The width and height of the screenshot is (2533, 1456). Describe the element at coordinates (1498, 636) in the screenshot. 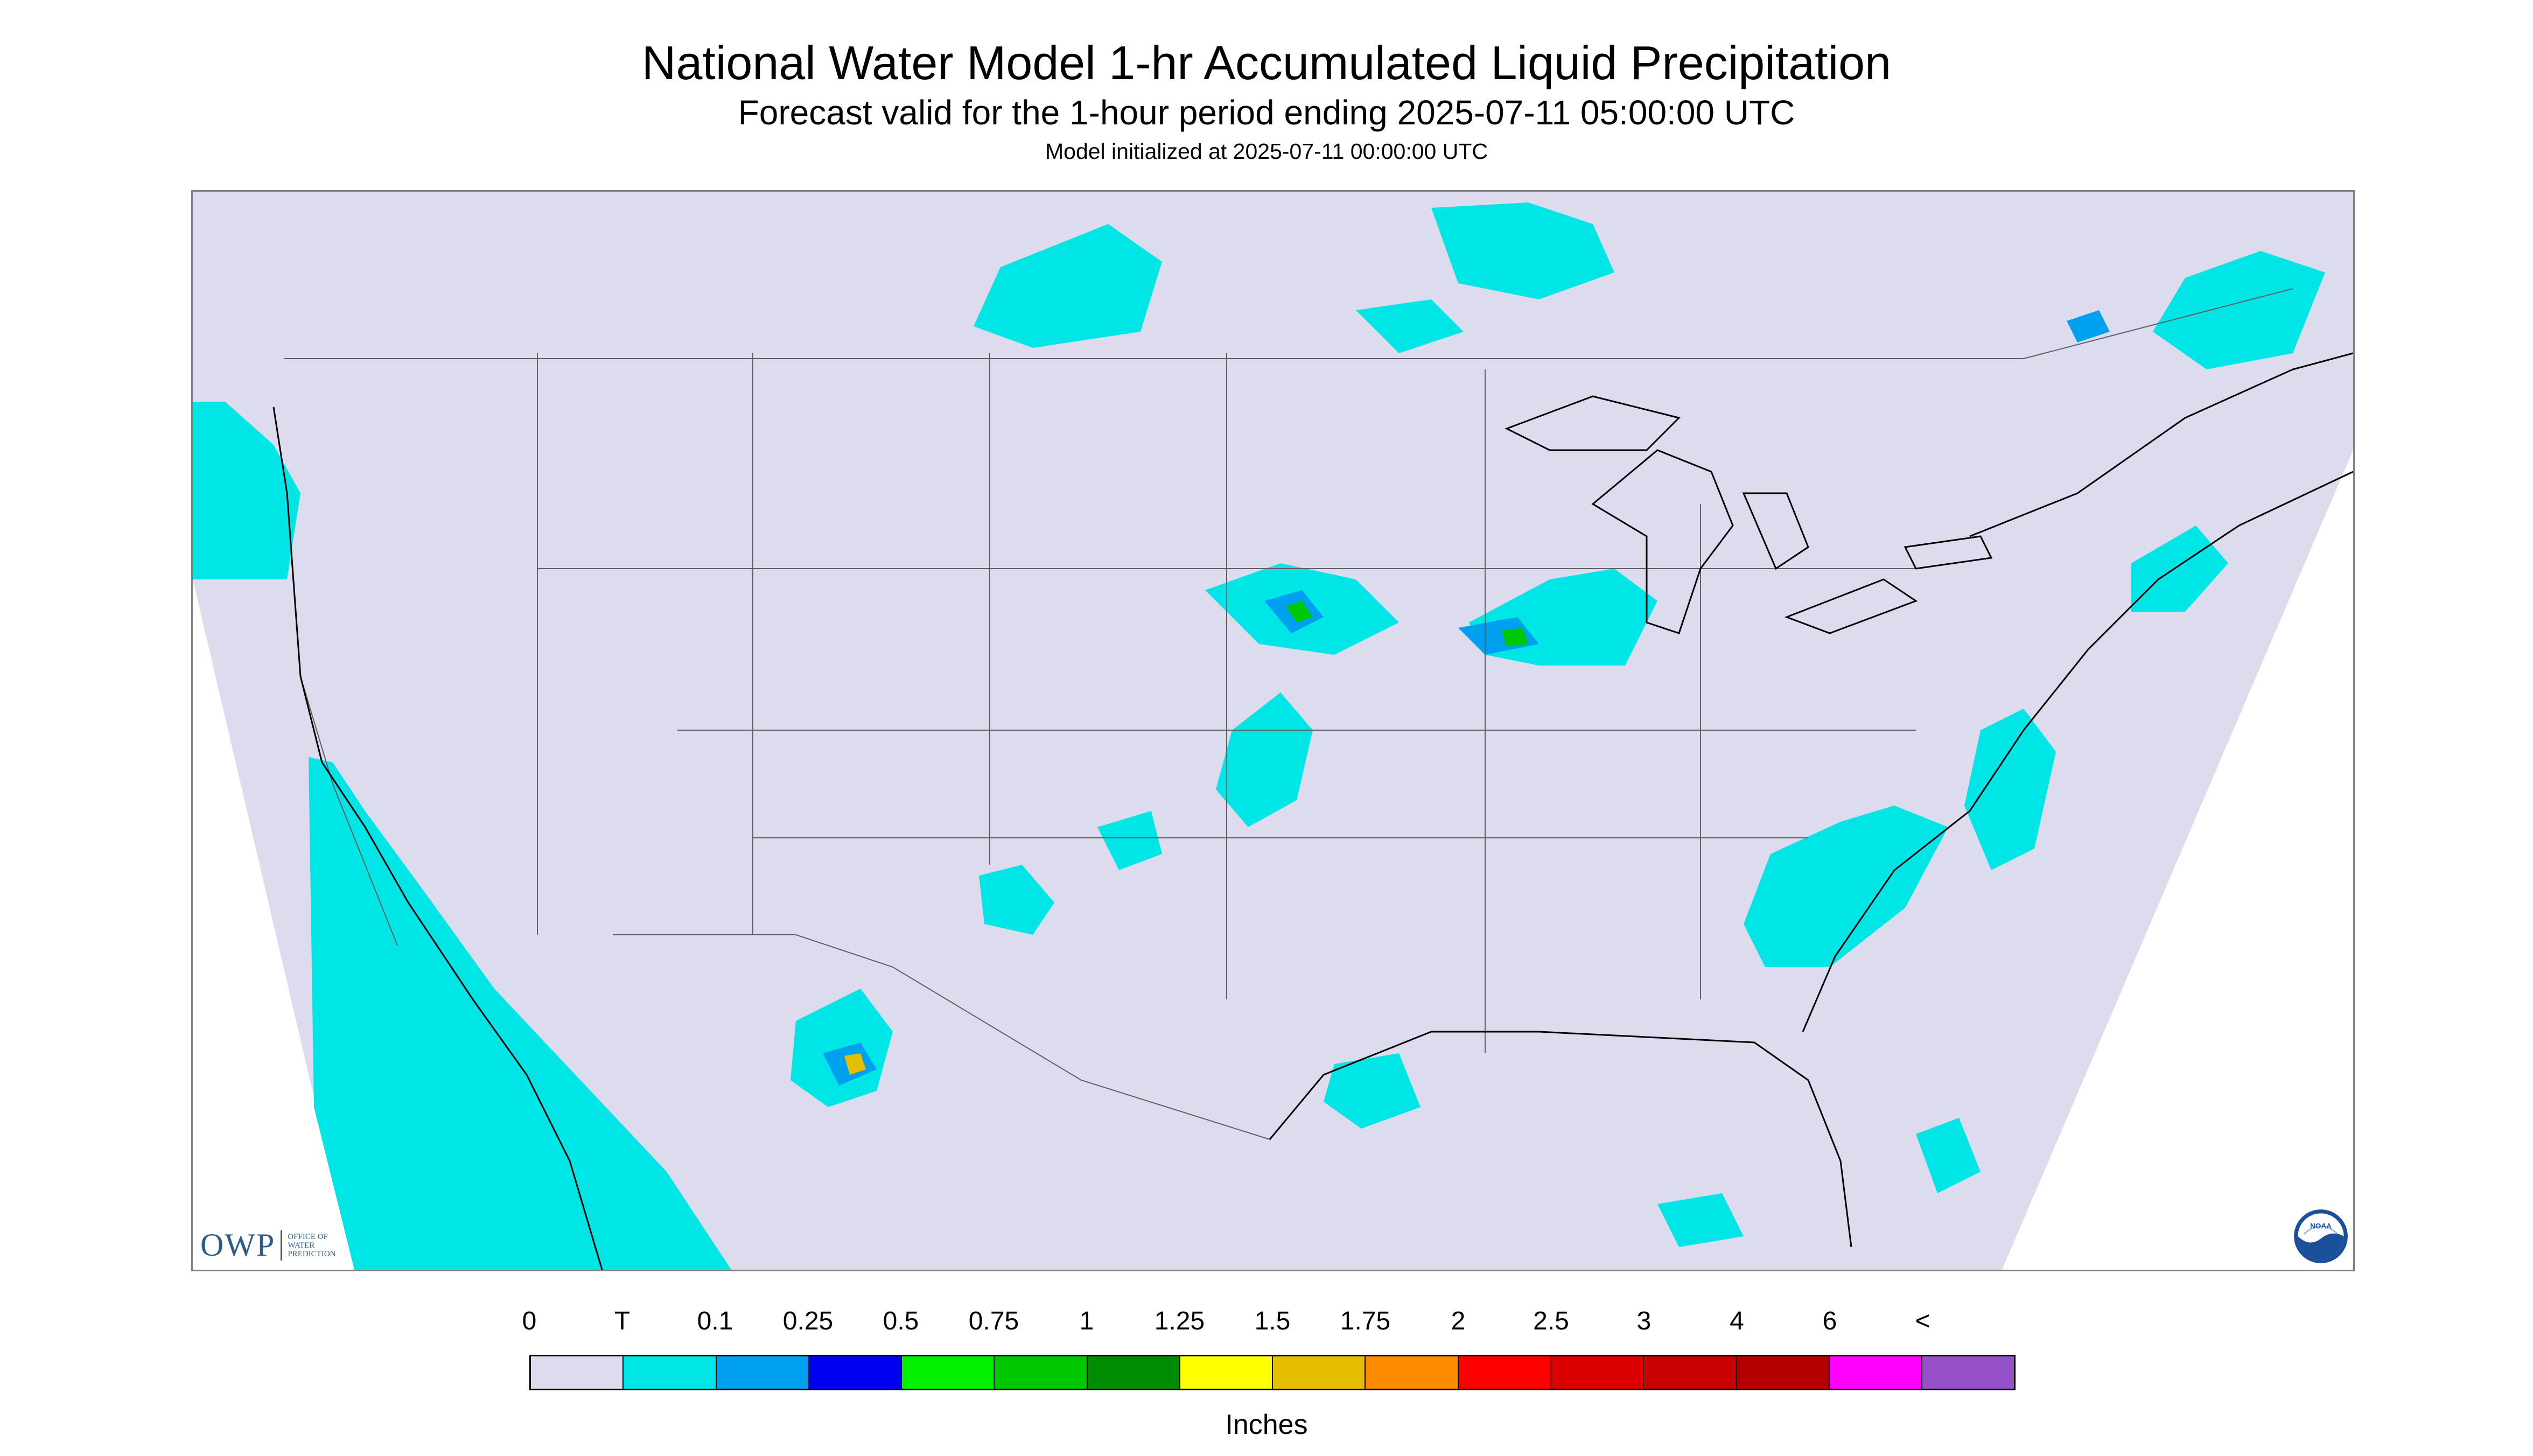

I see `precip-core-il` at that location.